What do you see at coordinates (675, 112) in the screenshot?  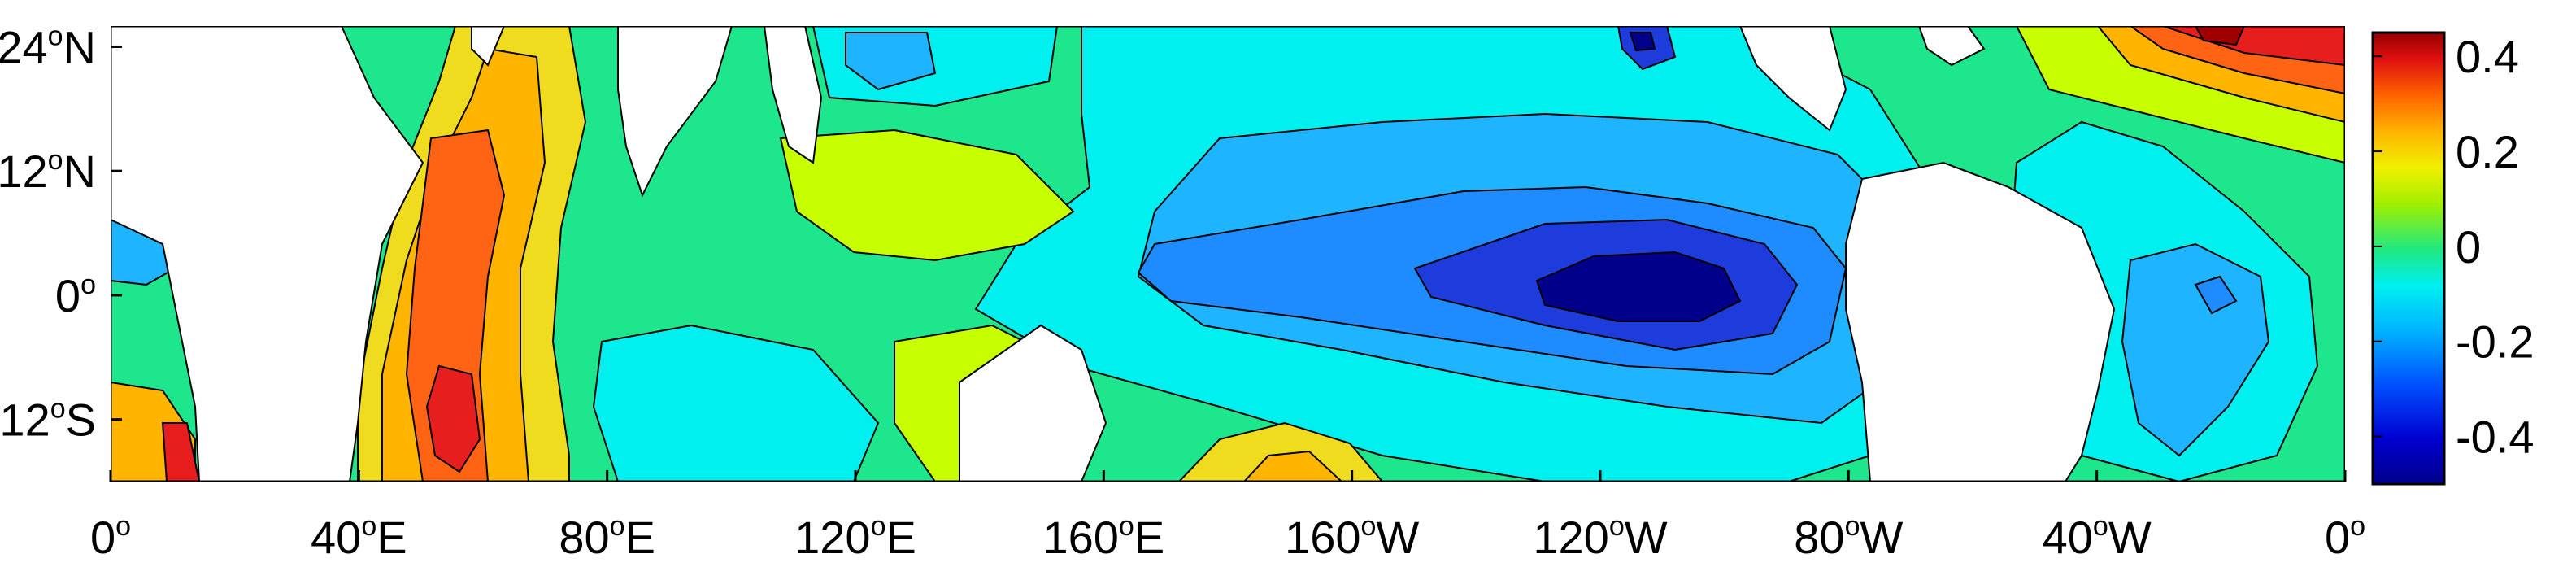 I see `land-india` at bounding box center [675, 112].